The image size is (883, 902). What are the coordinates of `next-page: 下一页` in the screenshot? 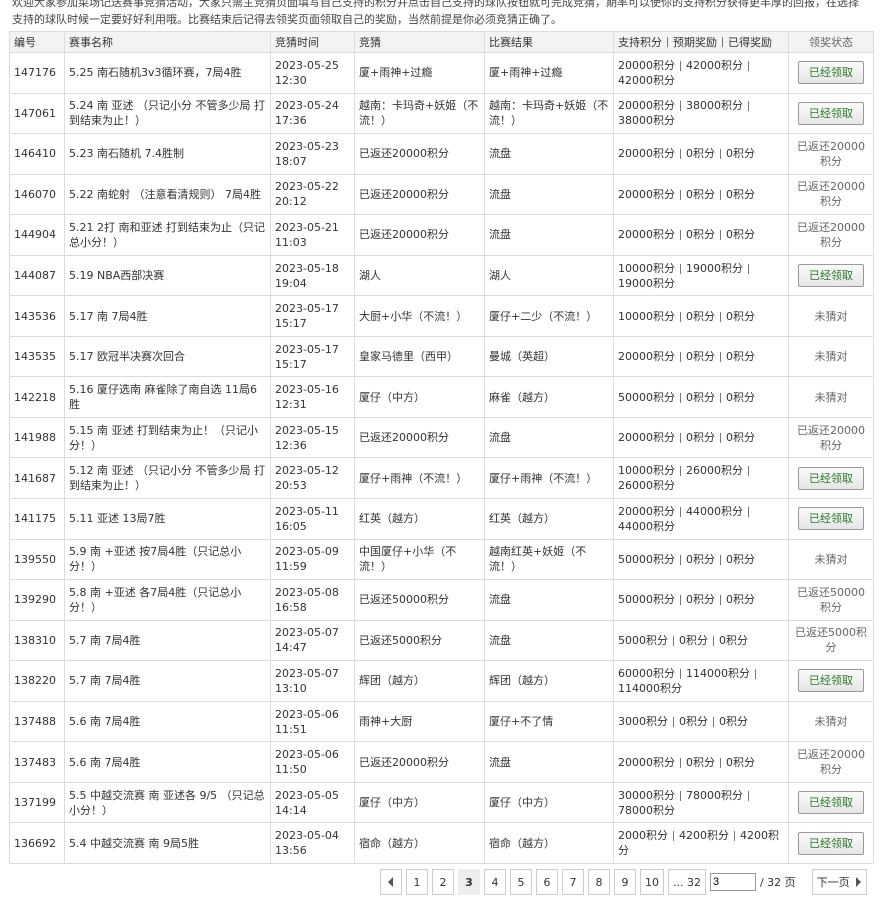 It's located at (839, 882).